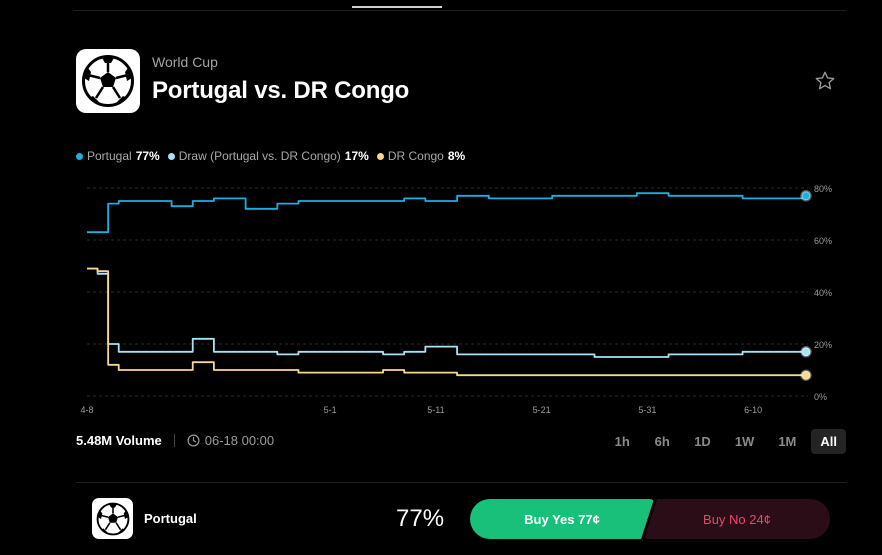 Image resolution: width=882 pixels, height=555 pixels. I want to click on outcome-name: Portugal, so click(170, 518).